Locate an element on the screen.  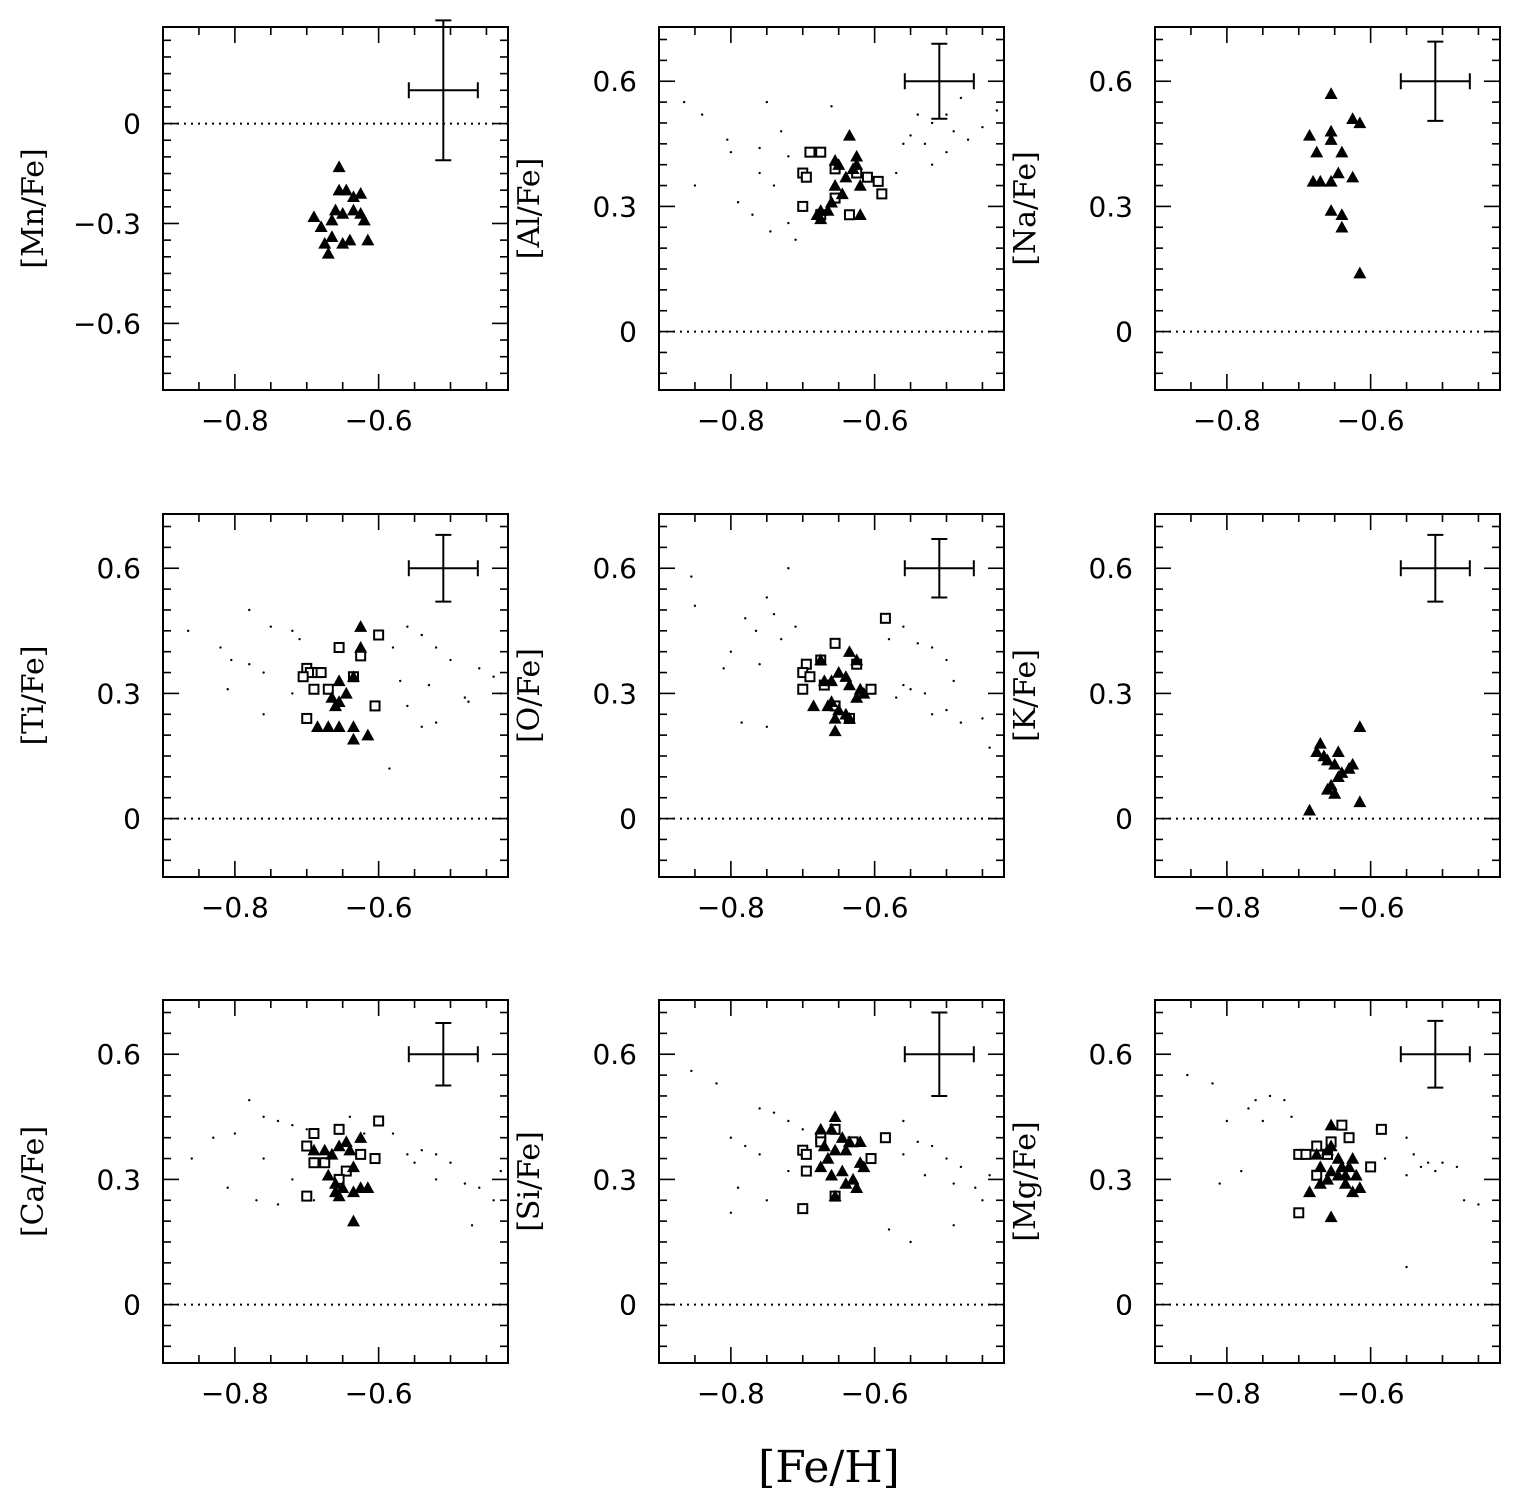
y-axis-label: [Ca/Fe] is located at coordinates (33, 1181).